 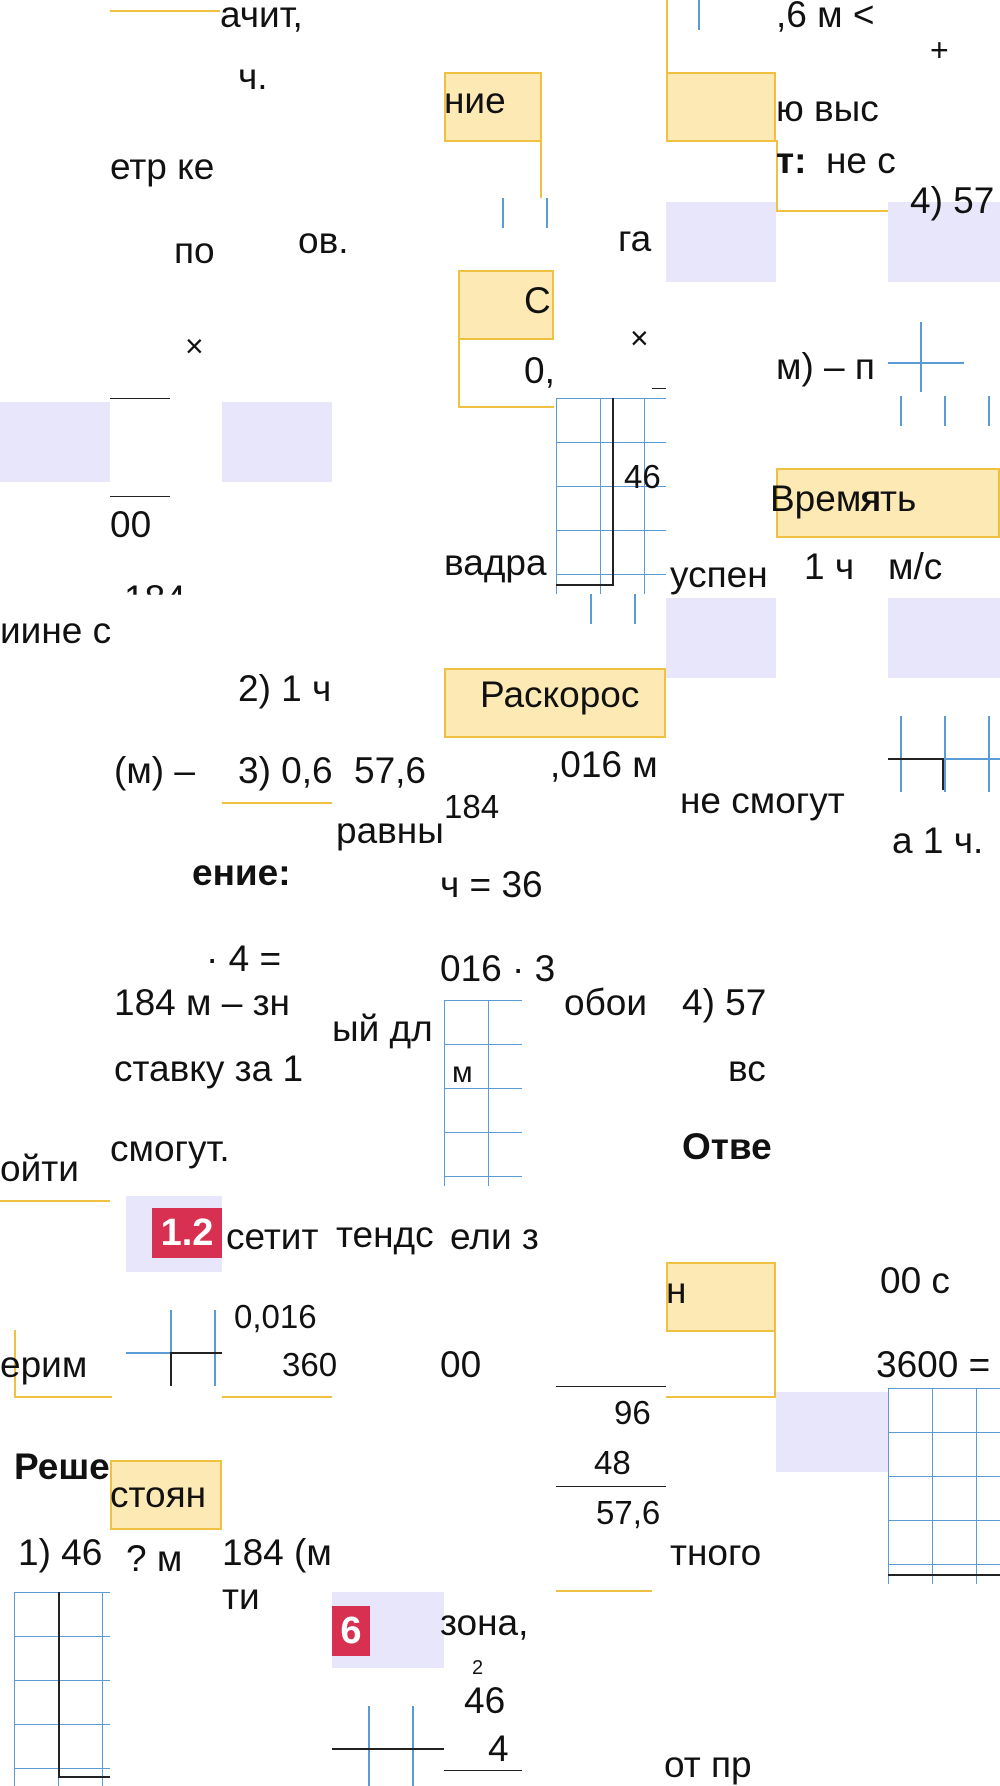 What do you see at coordinates (888, 498) in the screenshot?
I see `header-text: ять` at bounding box center [888, 498].